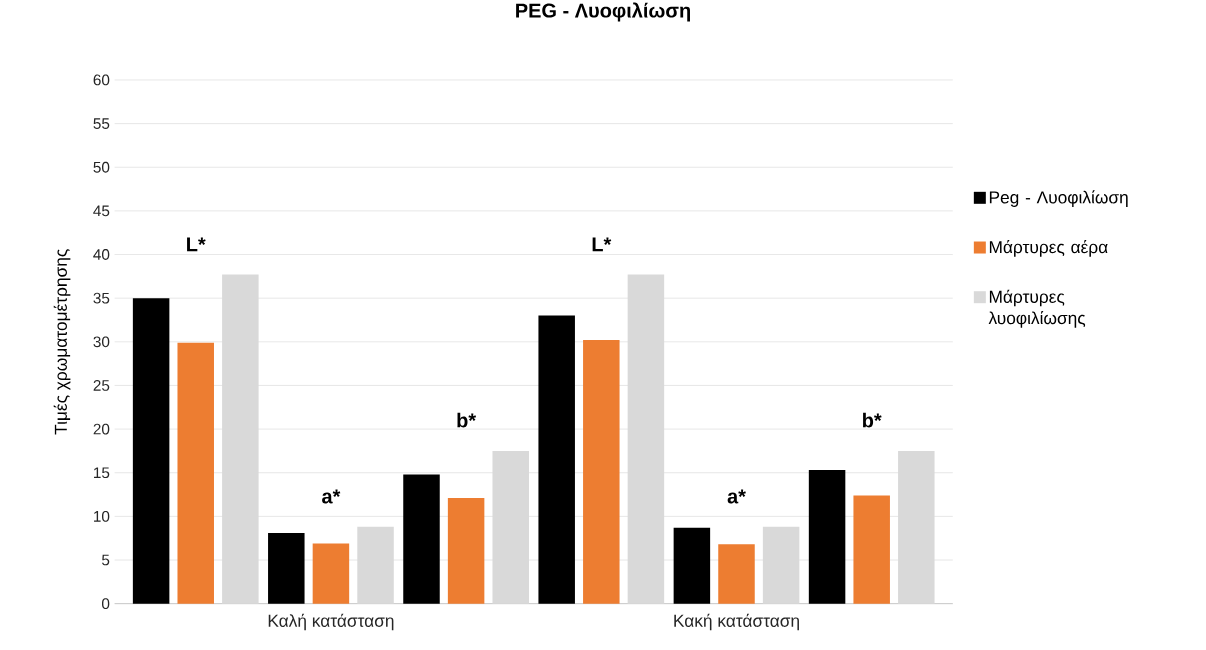 This screenshot has width=1206, height=650. I want to click on x-tick-label: Καλή κατάσταση, so click(331, 622).